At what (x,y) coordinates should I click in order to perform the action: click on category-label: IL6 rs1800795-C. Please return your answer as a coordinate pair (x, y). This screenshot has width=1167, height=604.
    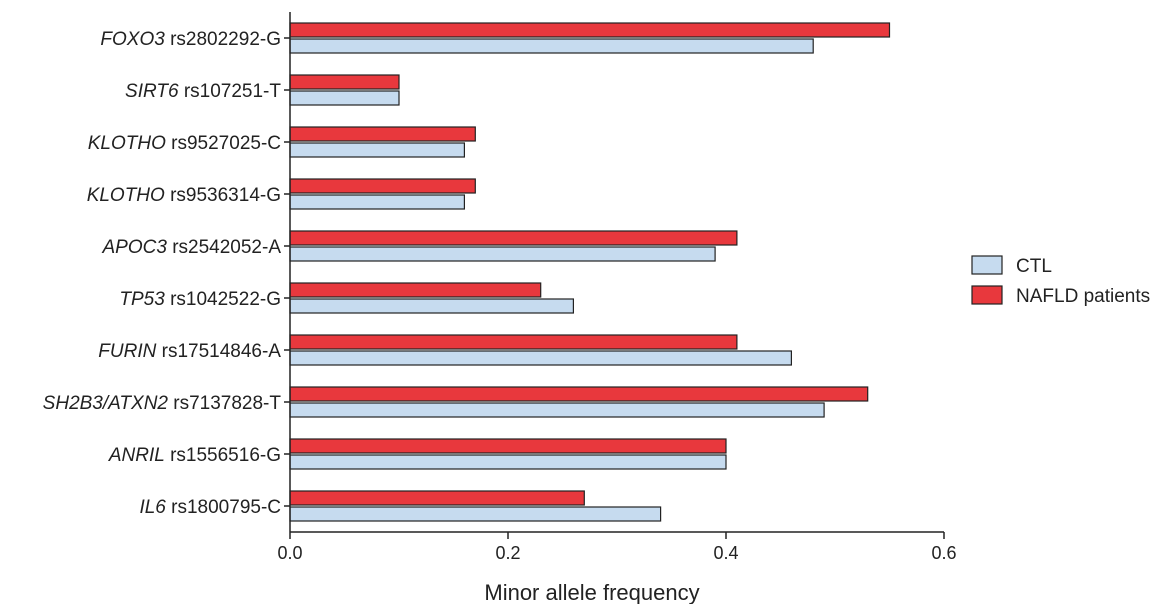
    Looking at the image, I should click on (210, 507).